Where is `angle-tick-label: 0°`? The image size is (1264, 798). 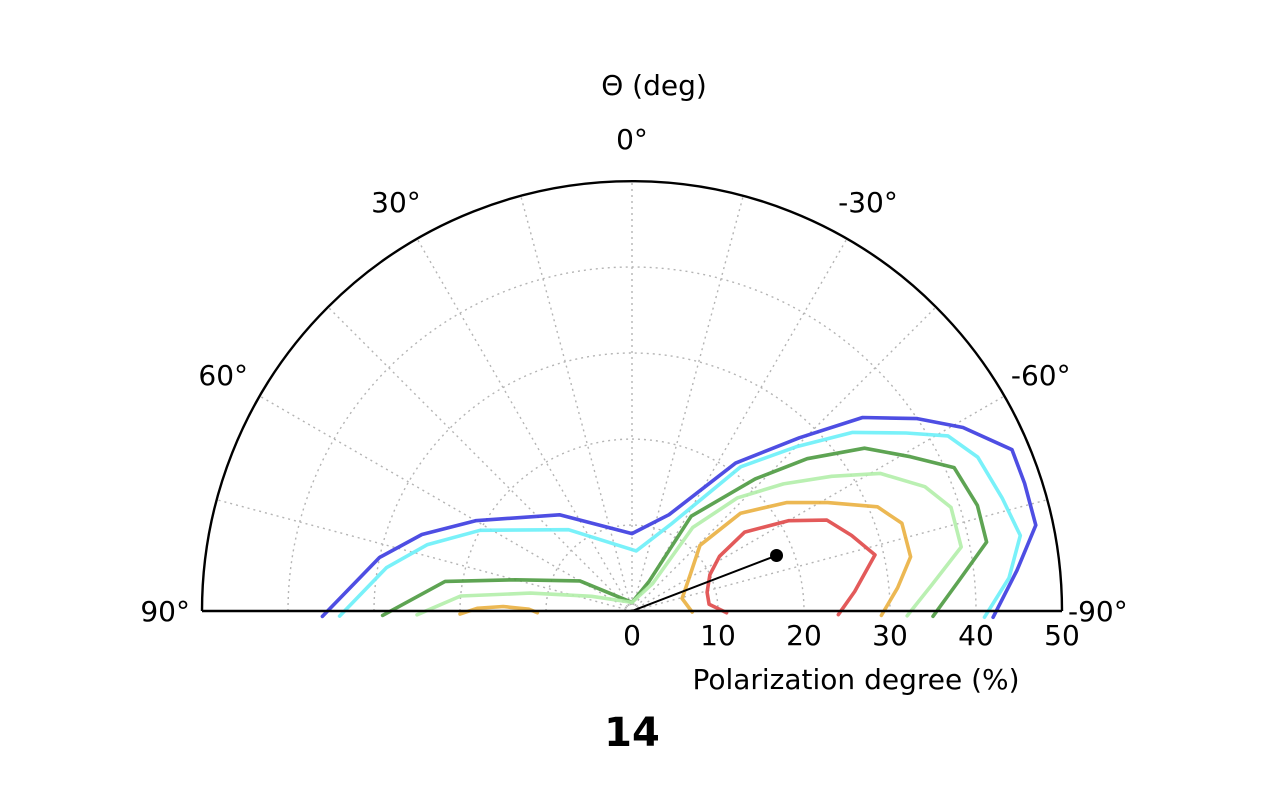 angle-tick-label: 0° is located at coordinates (632, 139).